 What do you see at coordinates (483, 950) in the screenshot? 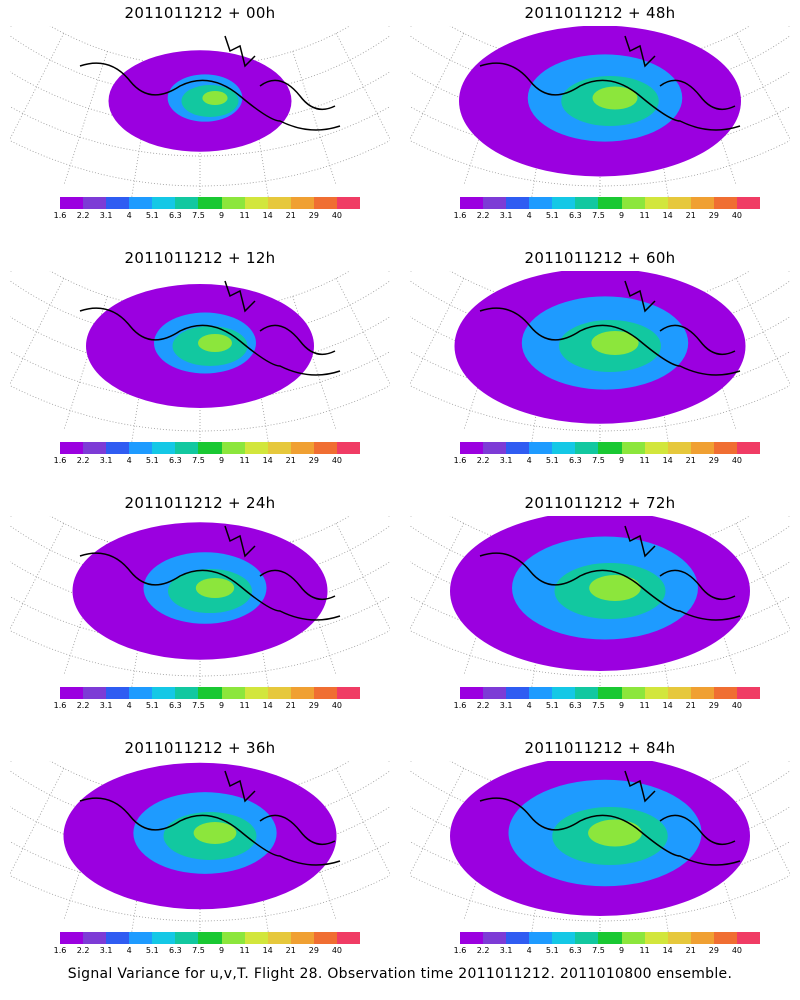
I see `colorbar-label: 2.2` at bounding box center [483, 950].